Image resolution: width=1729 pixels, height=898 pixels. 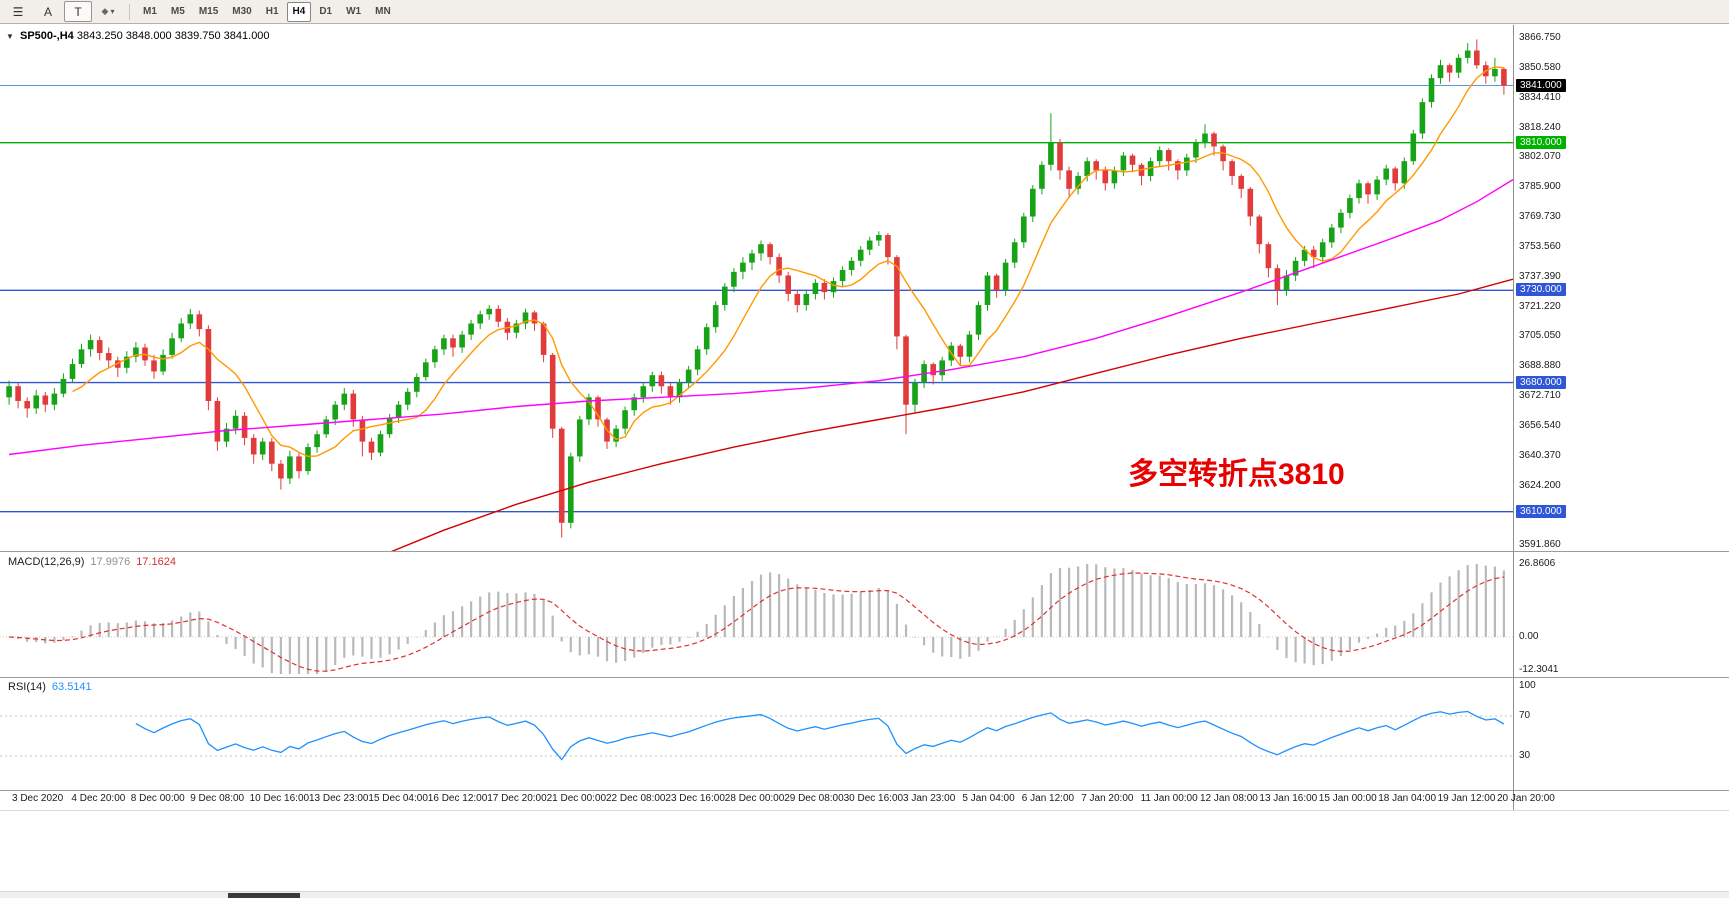 I want to click on window-bottom-border, so click(x=864, y=810).